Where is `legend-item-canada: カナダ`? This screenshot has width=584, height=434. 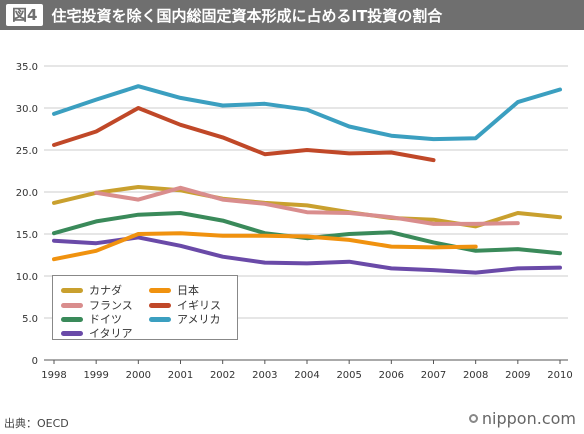
legend-item-canada: カナダ is located at coordinates (91, 290).